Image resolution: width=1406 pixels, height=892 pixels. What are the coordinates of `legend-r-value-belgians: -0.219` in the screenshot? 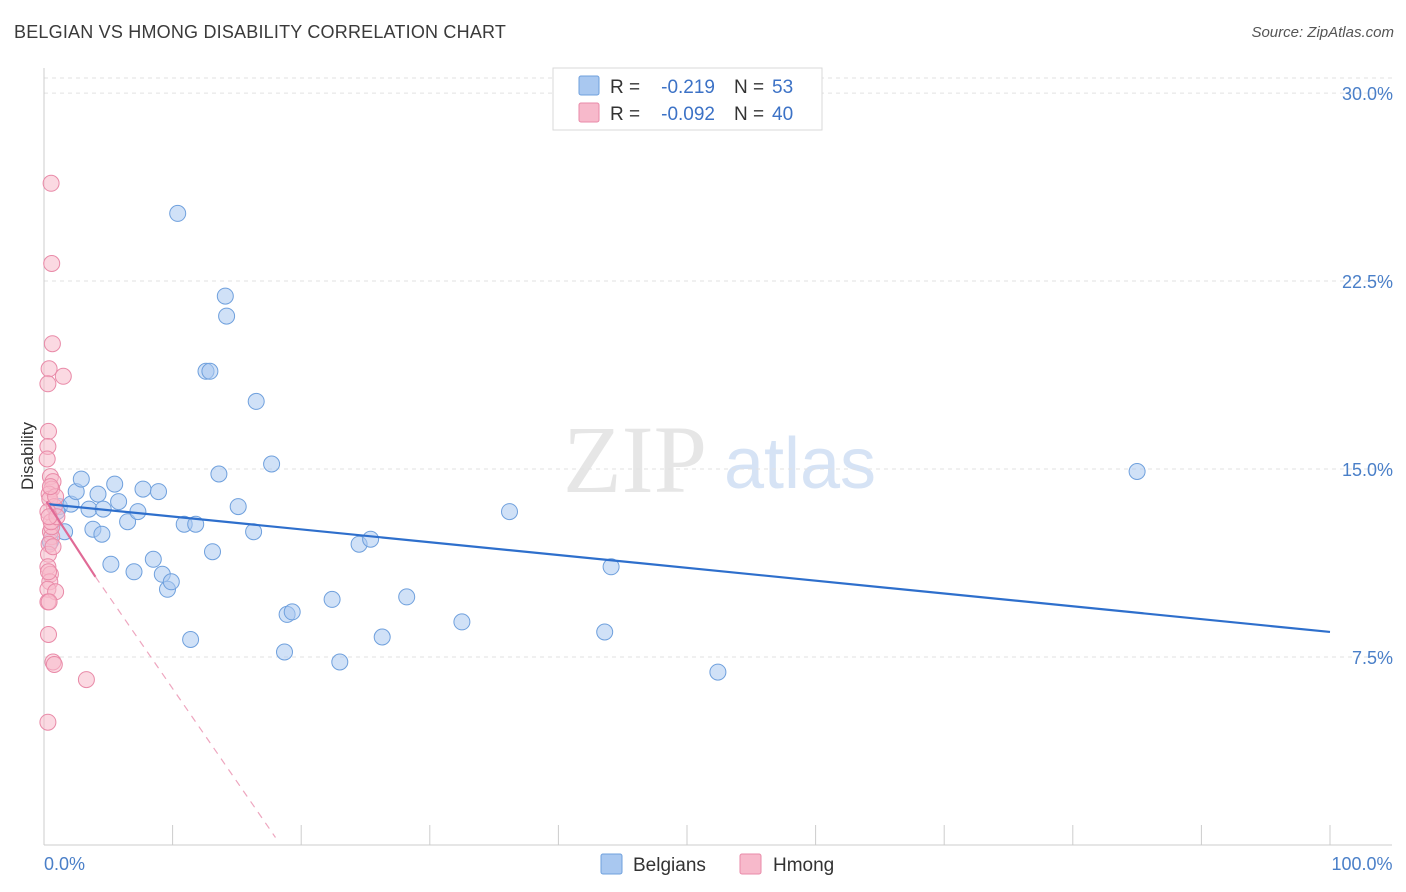 It's located at (688, 87).